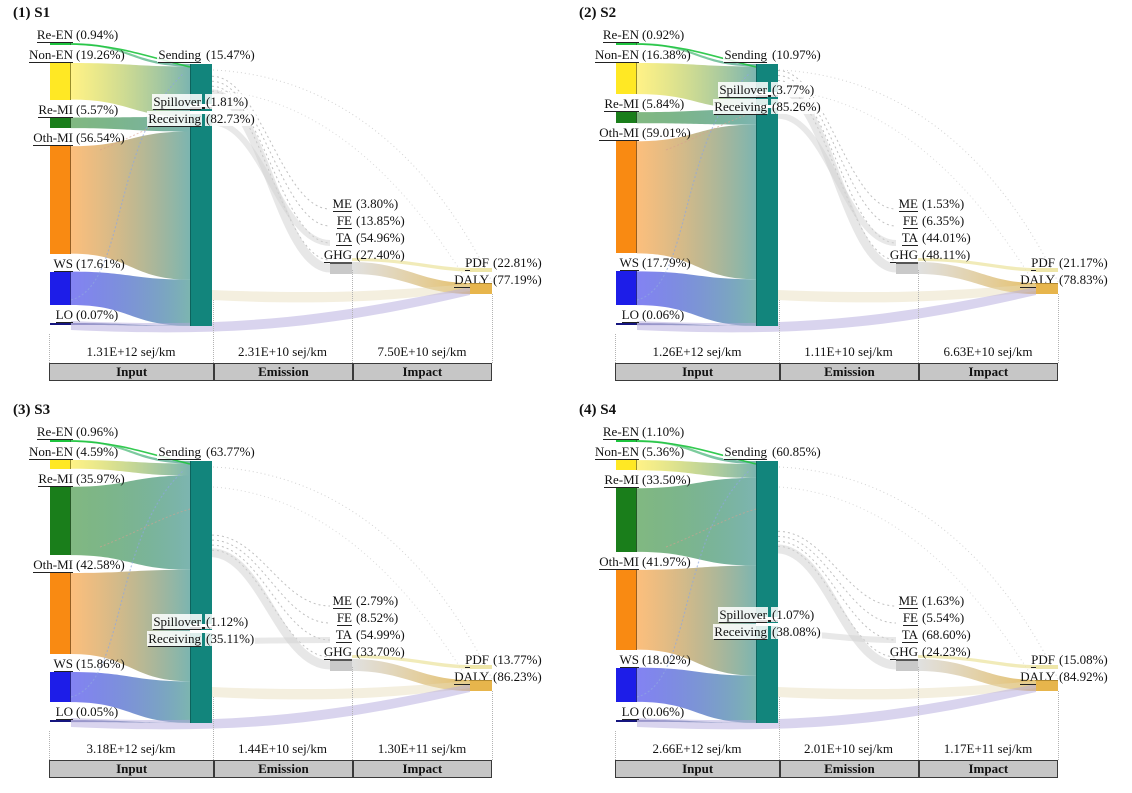 This screenshot has height=793, width=1132. I want to click on input-node-pct: (15.86%), so click(100, 663).